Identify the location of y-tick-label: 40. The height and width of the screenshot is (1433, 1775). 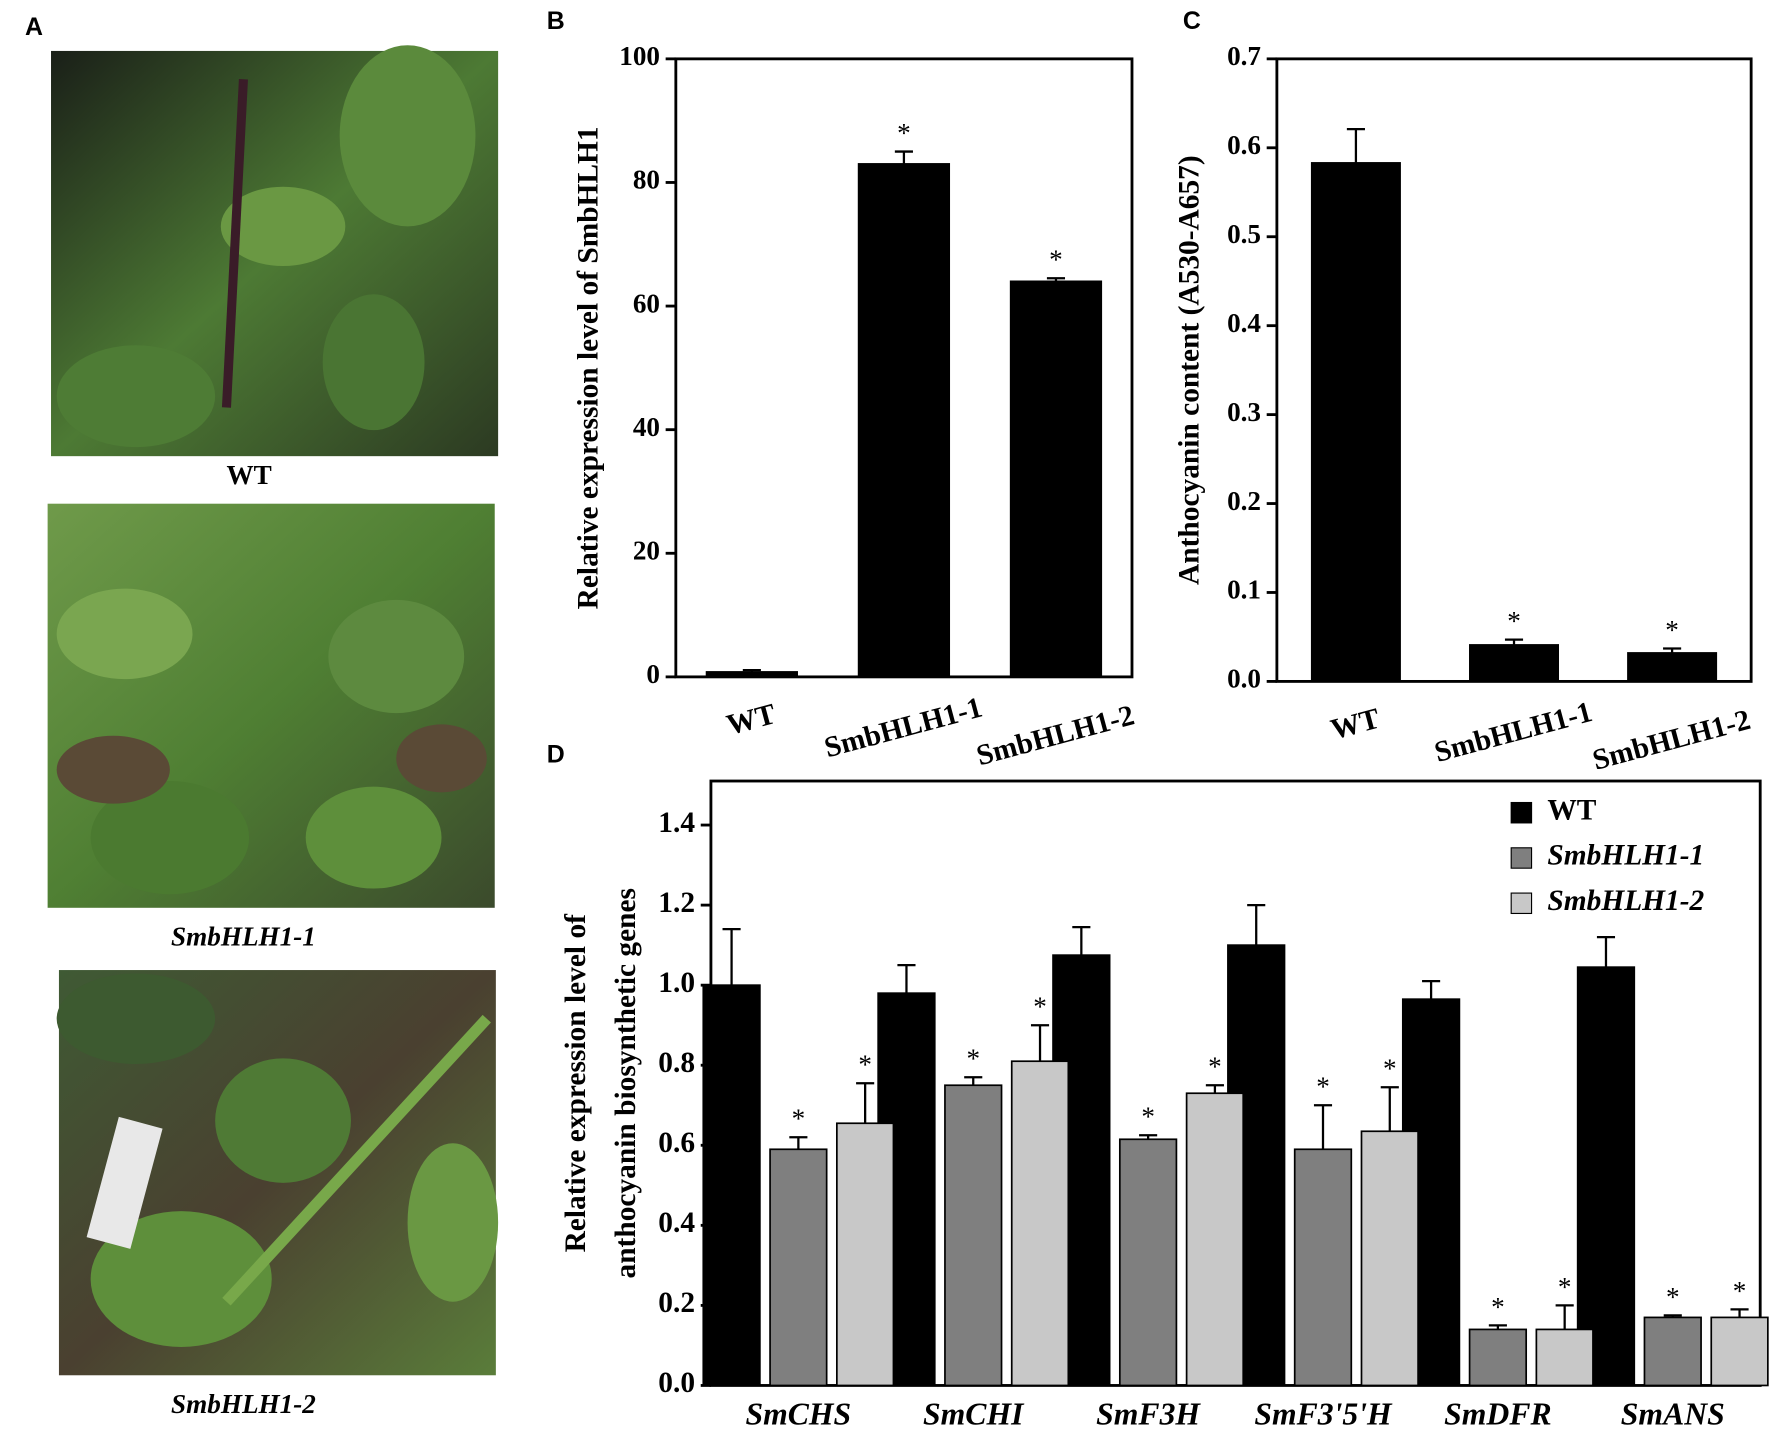
(646, 427).